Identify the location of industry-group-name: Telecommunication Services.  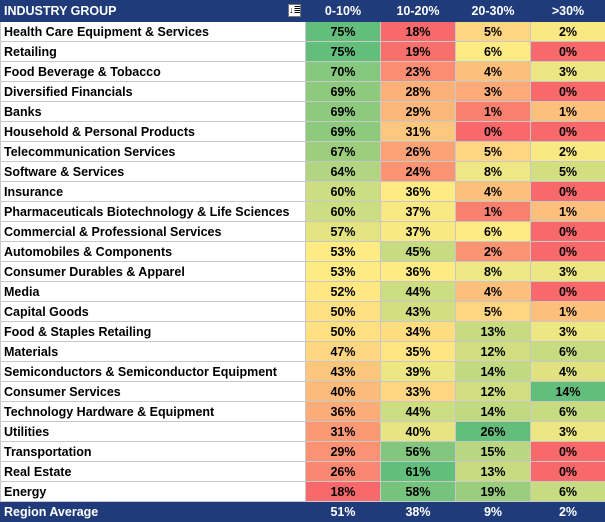
(153, 151).